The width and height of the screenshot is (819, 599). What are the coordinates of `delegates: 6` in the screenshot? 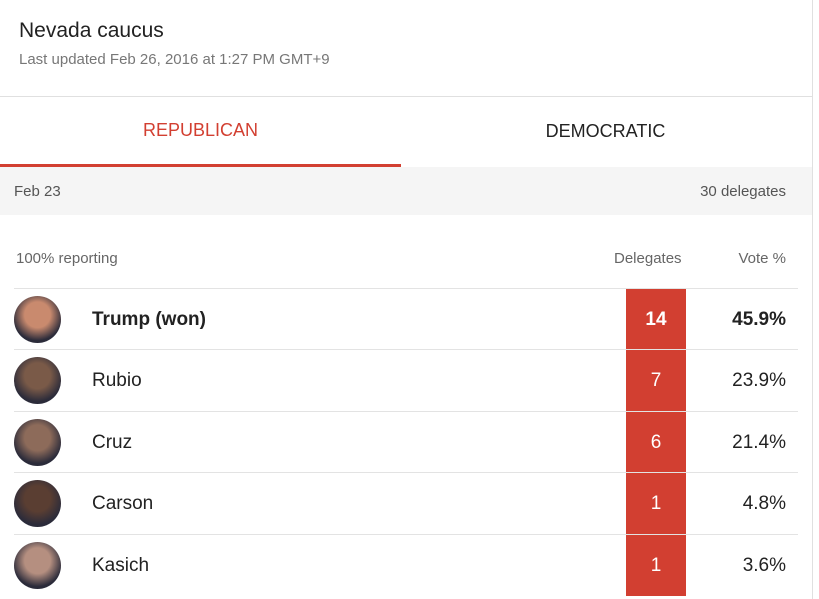 It's located at (656, 442).